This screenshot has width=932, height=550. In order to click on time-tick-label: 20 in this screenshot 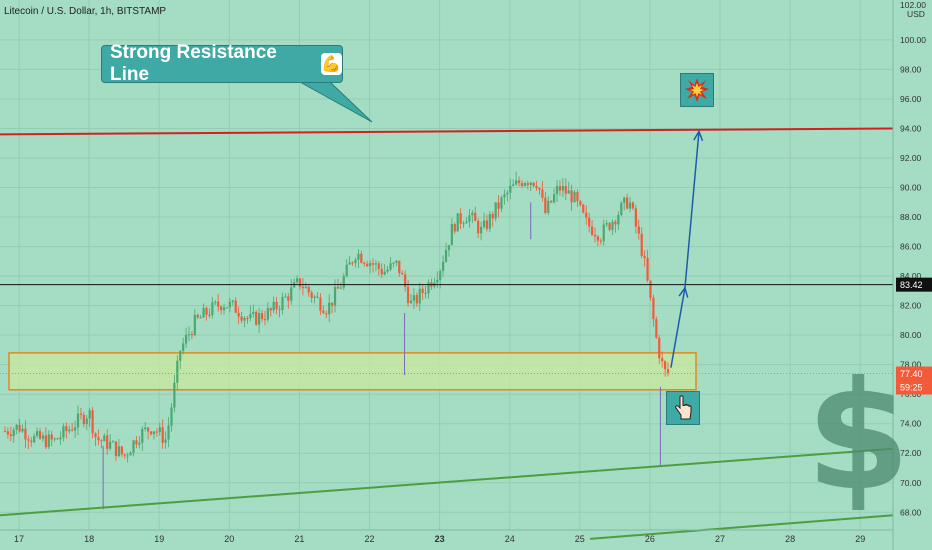, I will do `click(229, 539)`.